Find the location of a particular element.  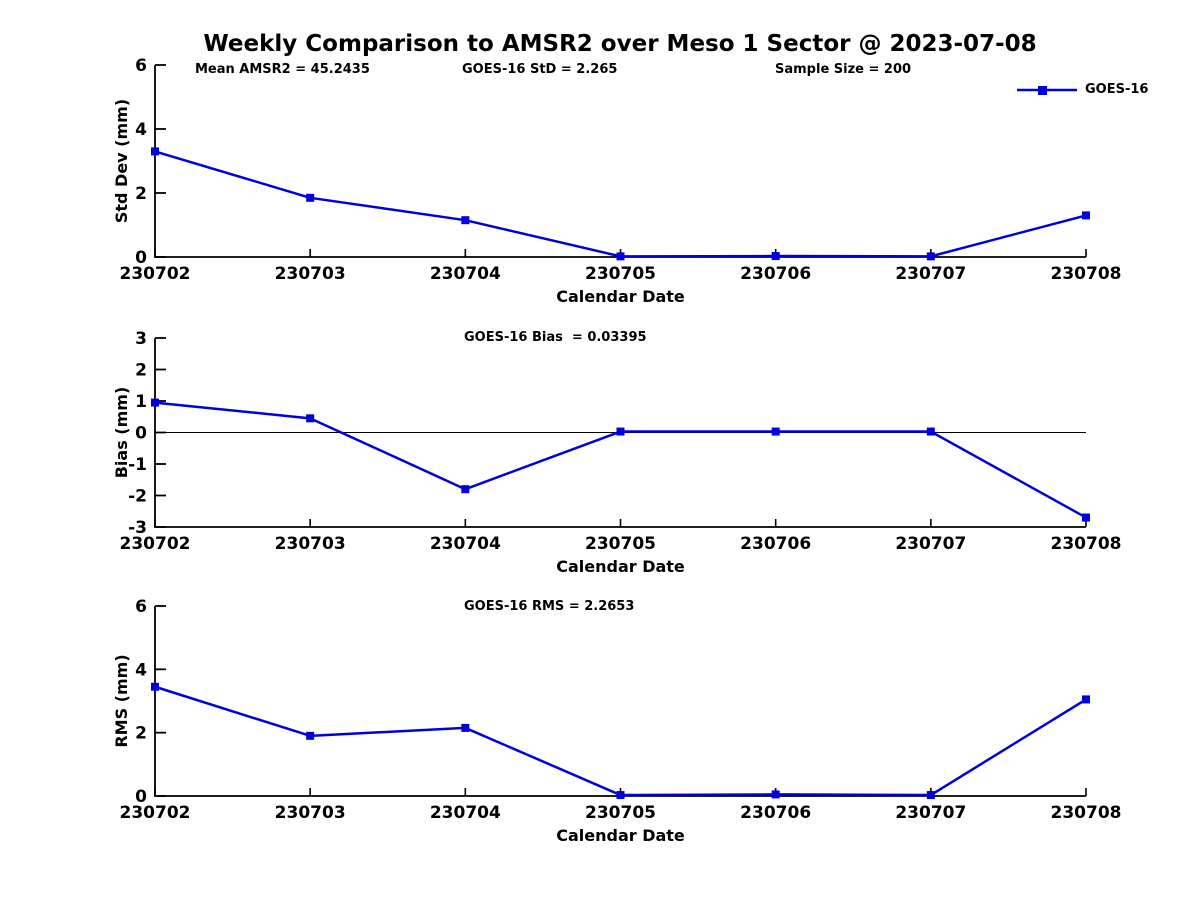

rms-ytick-label: 6 is located at coordinates (141, 607).